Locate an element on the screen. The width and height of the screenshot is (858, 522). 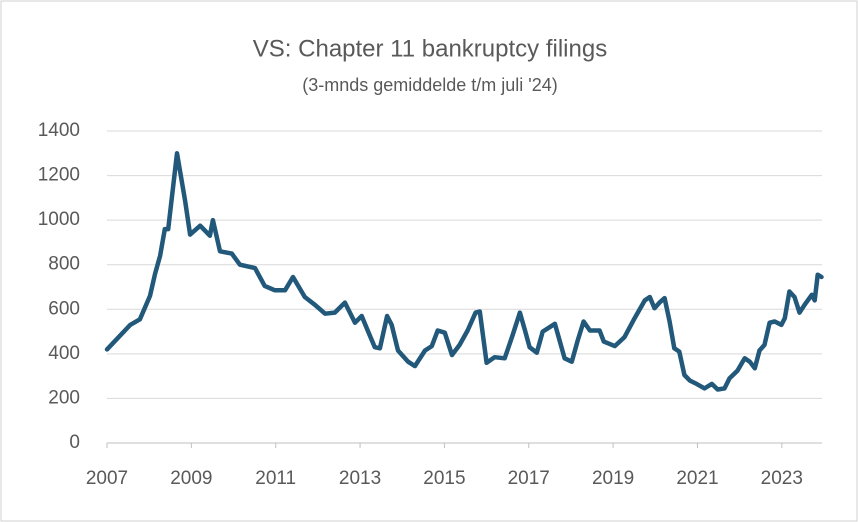
y-tick-label: 800 is located at coordinates (64, 264).